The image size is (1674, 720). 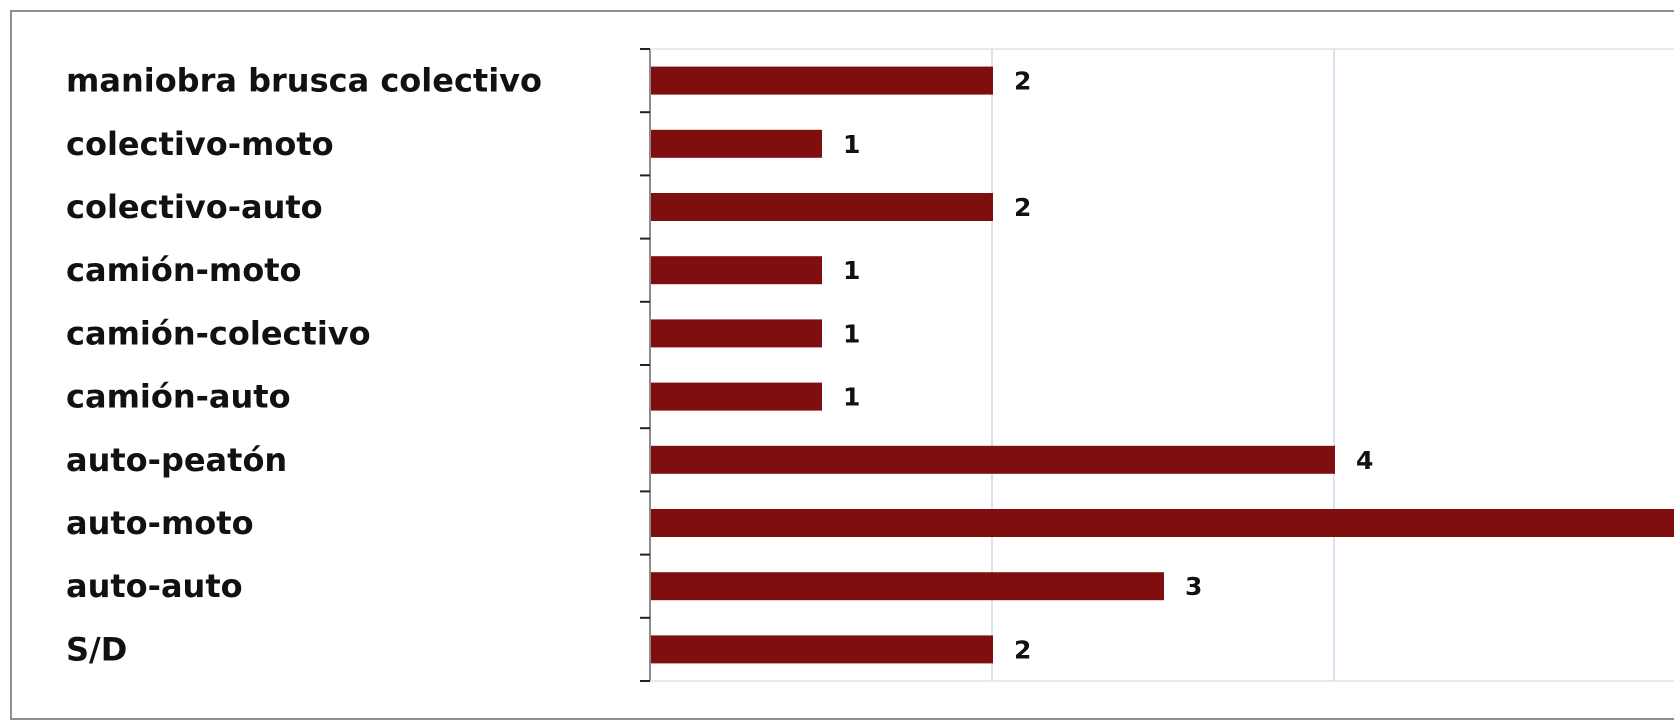 What do you see at coordinates (178, 397) in the screenshot?
I see `category-label-5: camión-auto` at bounding box center [178, 397].